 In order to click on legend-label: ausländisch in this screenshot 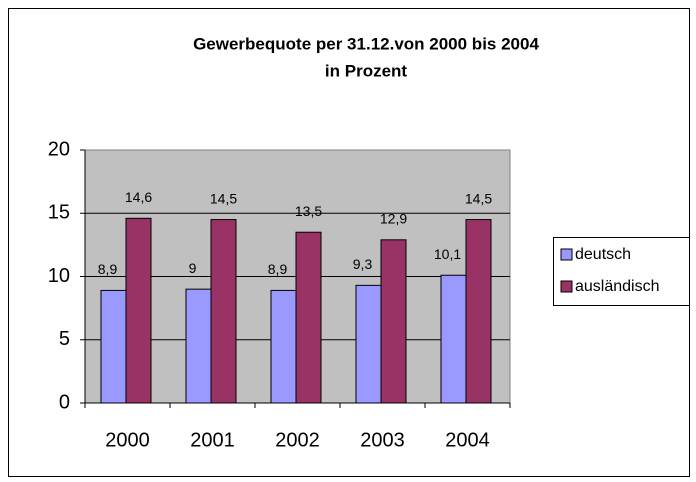, I will do `click(617, 286)`.